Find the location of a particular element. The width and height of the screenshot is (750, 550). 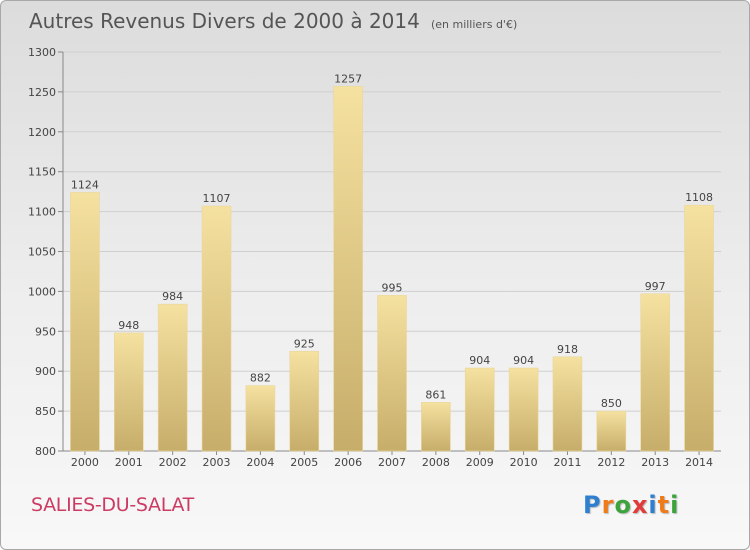

bar-2012 is located at coordinates (611, 431).